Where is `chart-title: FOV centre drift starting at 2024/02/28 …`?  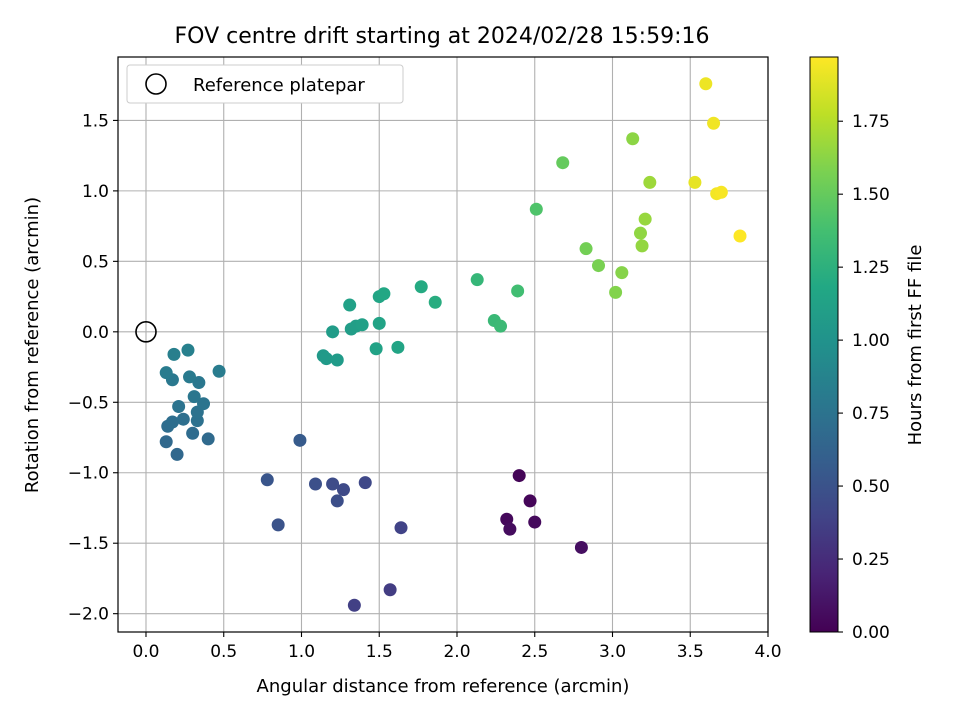
chart-title: FOV centre drift starting at 2024/02/28 … is located at coordinates (442, 36).